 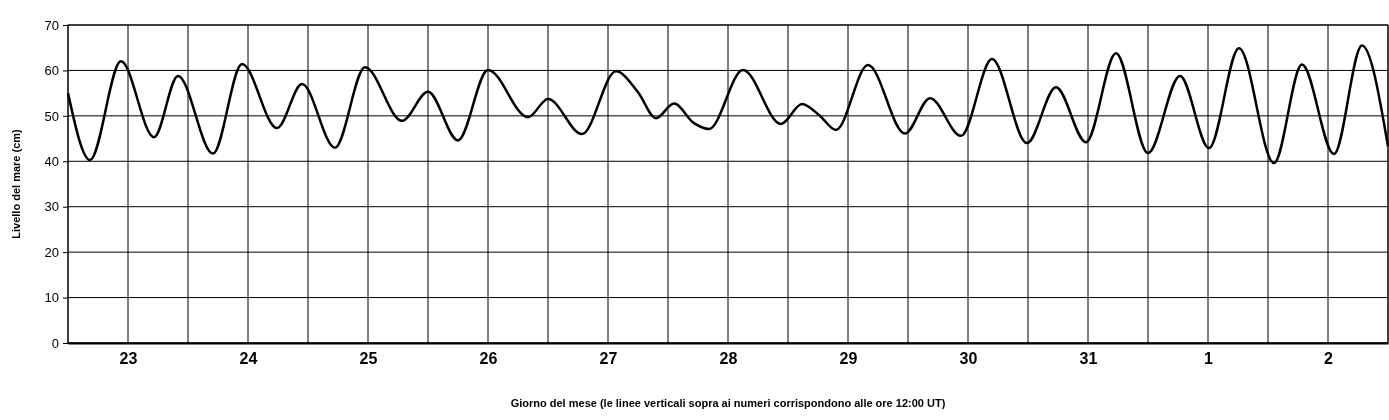 What do you see at coordinates (16, 183) in the screenshot?
I see `y-axis-title: Livello del mare (cm)` at bounding box center [16, 183].